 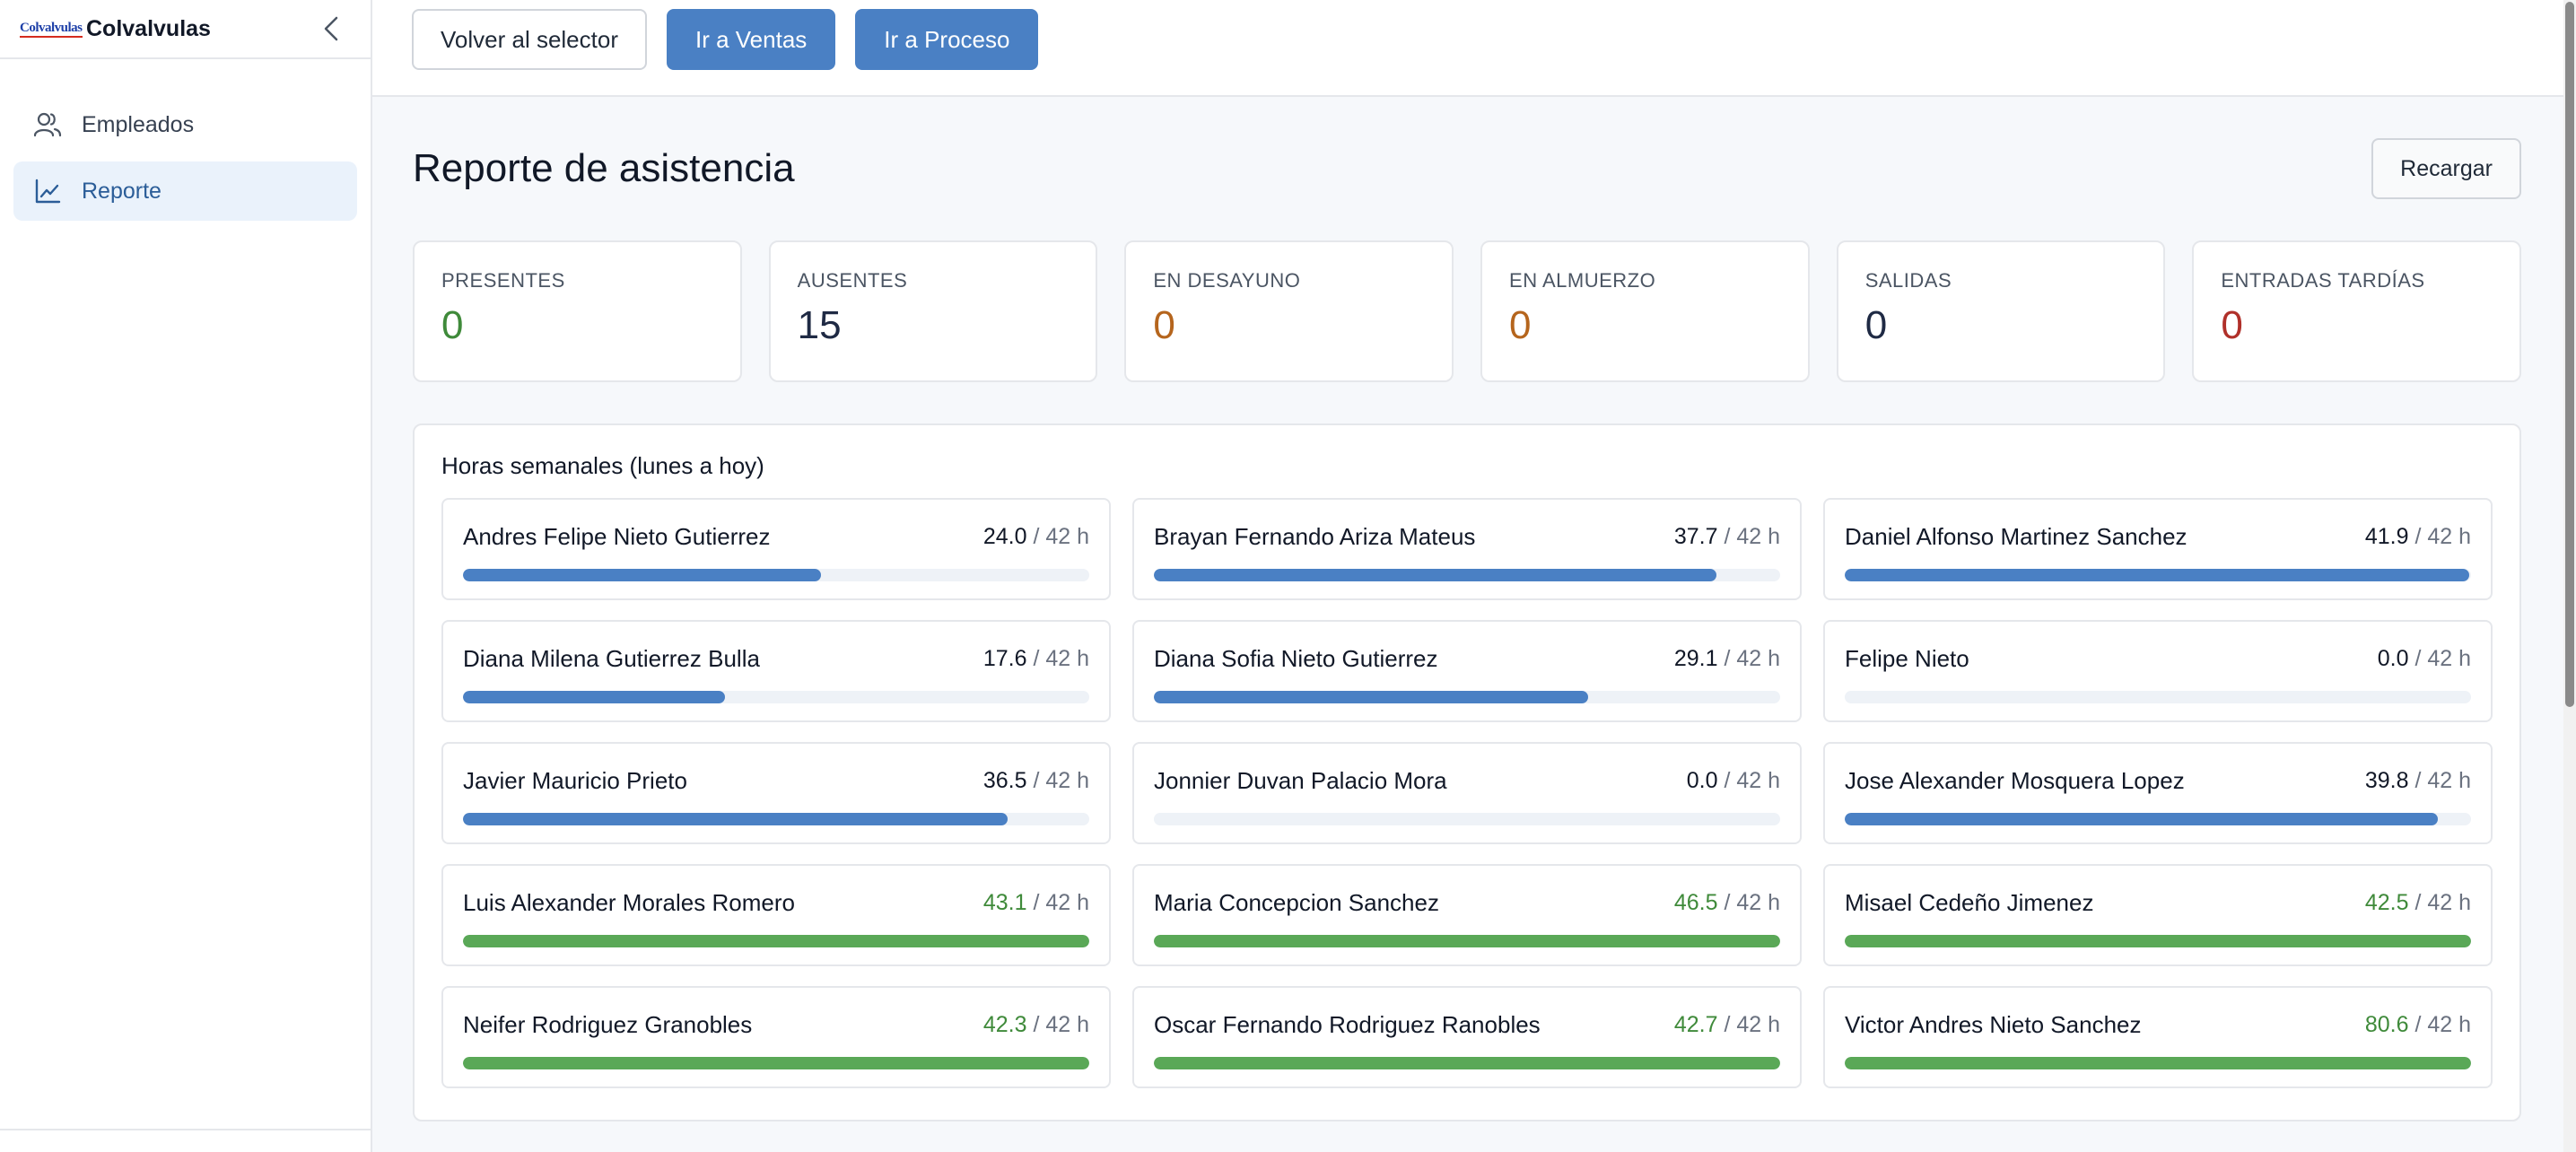 What do you see at coordinates (2015, 780) in the screenshot?
I see `employee-name: Jose Alexander Mosquera Lopez` at bounding box center [2015, 780].